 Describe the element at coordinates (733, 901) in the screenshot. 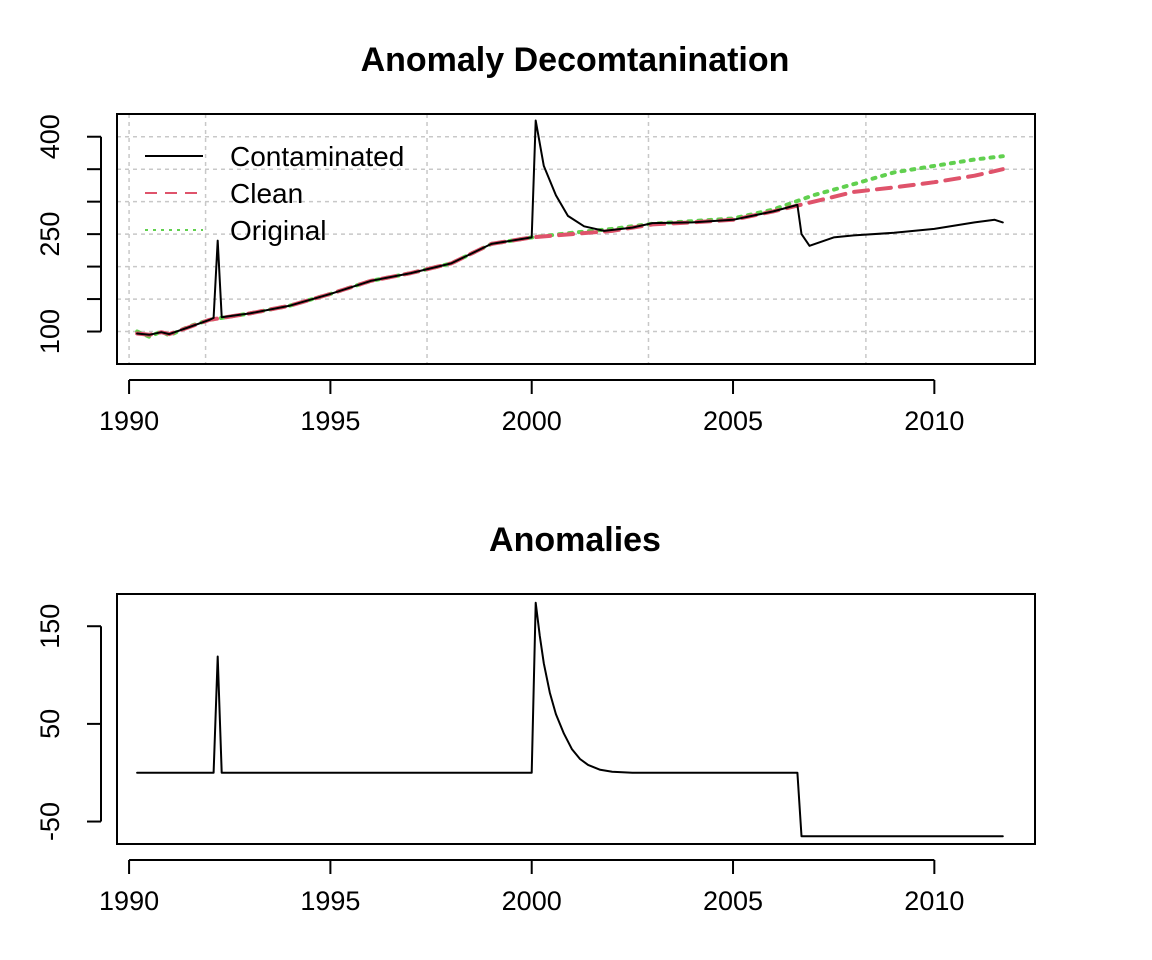

I see `bottom-x-tick-label: 2005` at that location.